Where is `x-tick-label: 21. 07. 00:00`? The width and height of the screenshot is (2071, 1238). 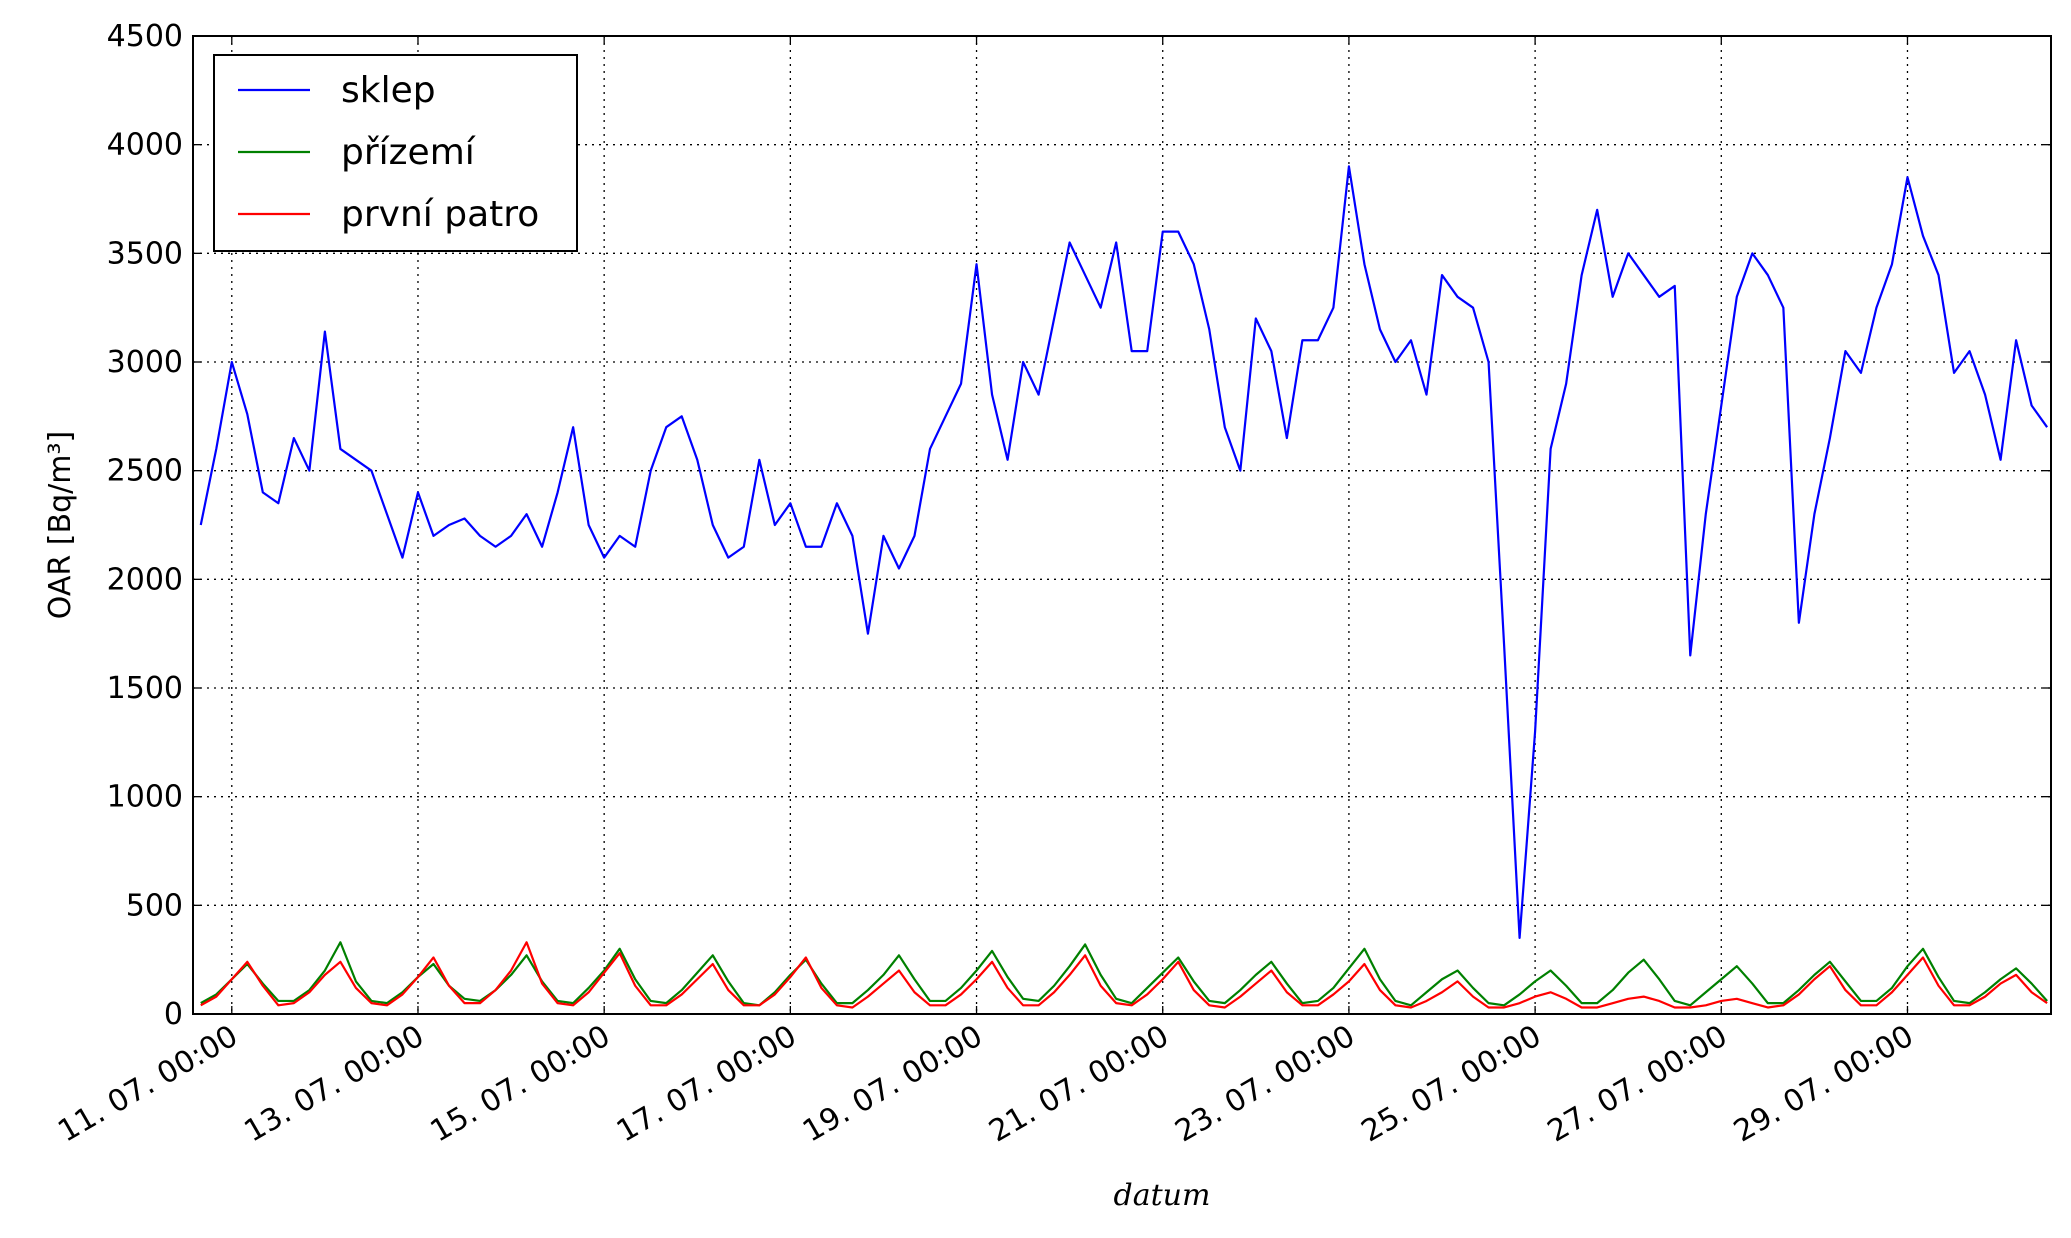 x-tick-label: 21. 07. 00:00 is located at coordinates (1079, 1084).